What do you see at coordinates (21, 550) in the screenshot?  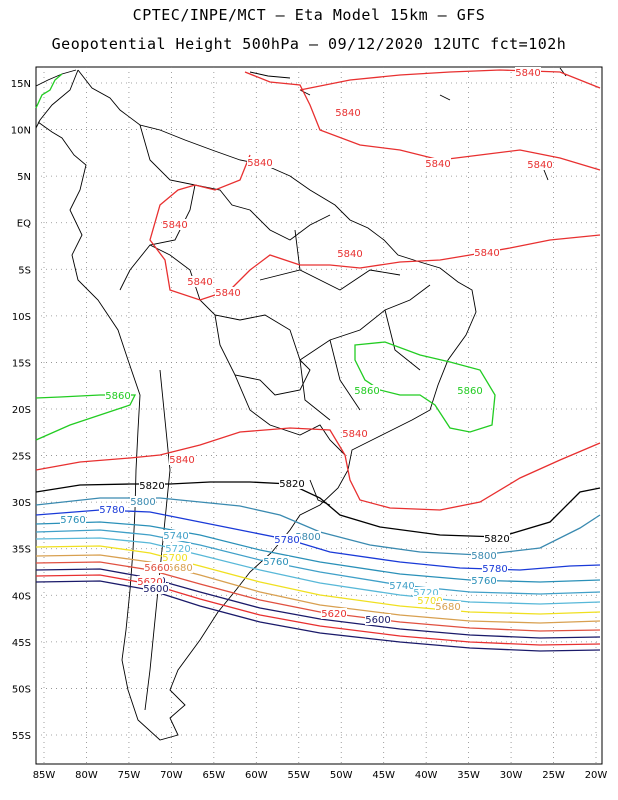 I see `lat-tick-label: 35S` at bounding box center [21, 550].